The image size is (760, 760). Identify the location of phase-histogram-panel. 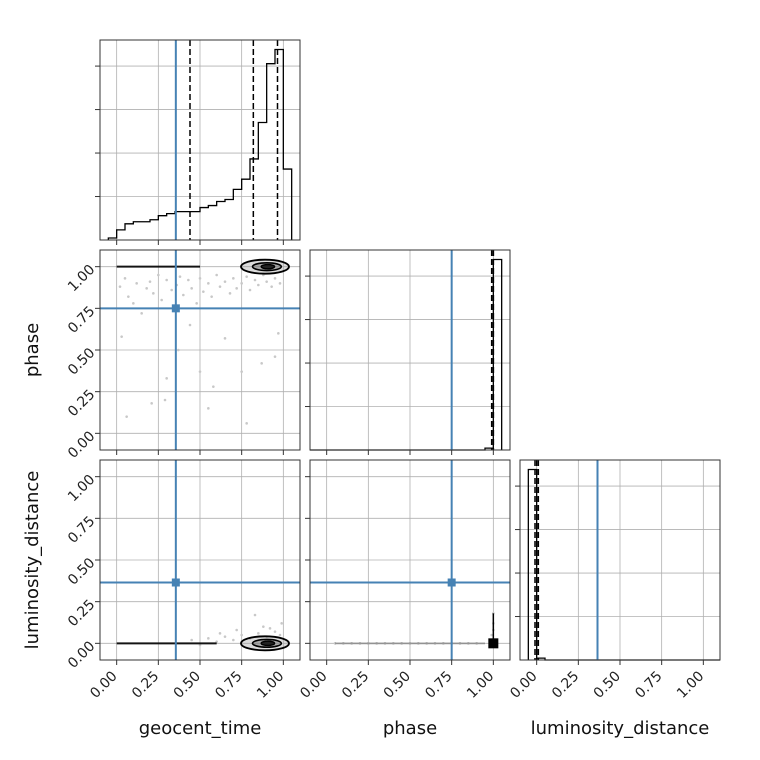
(408, 352).